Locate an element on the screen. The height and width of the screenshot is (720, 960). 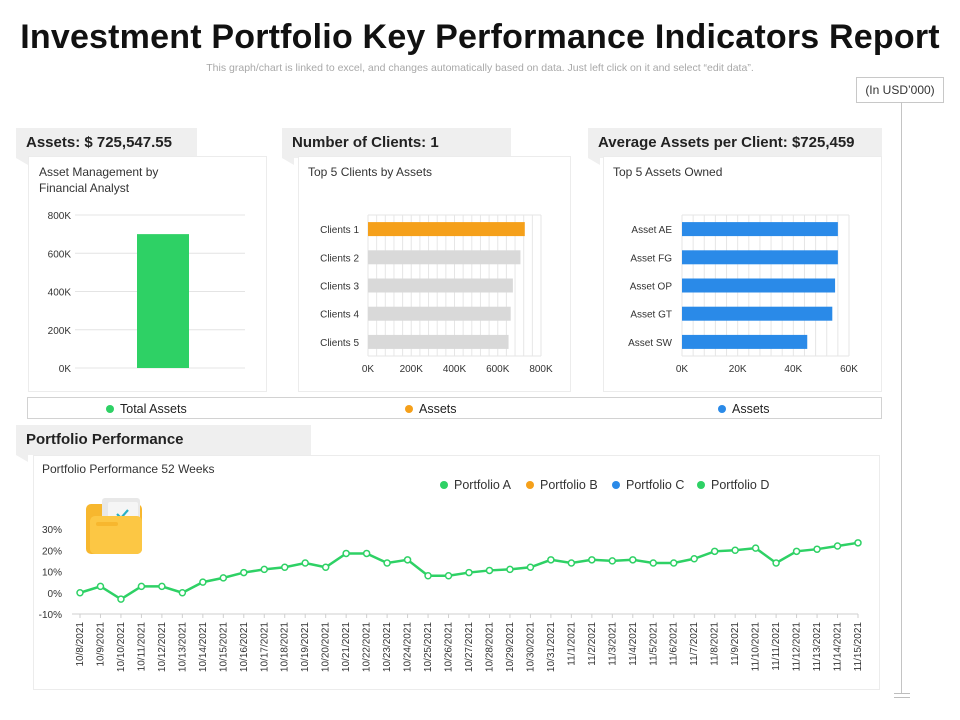
x-tick-label: 10/13/2021 is located at coordinates (182, 647).